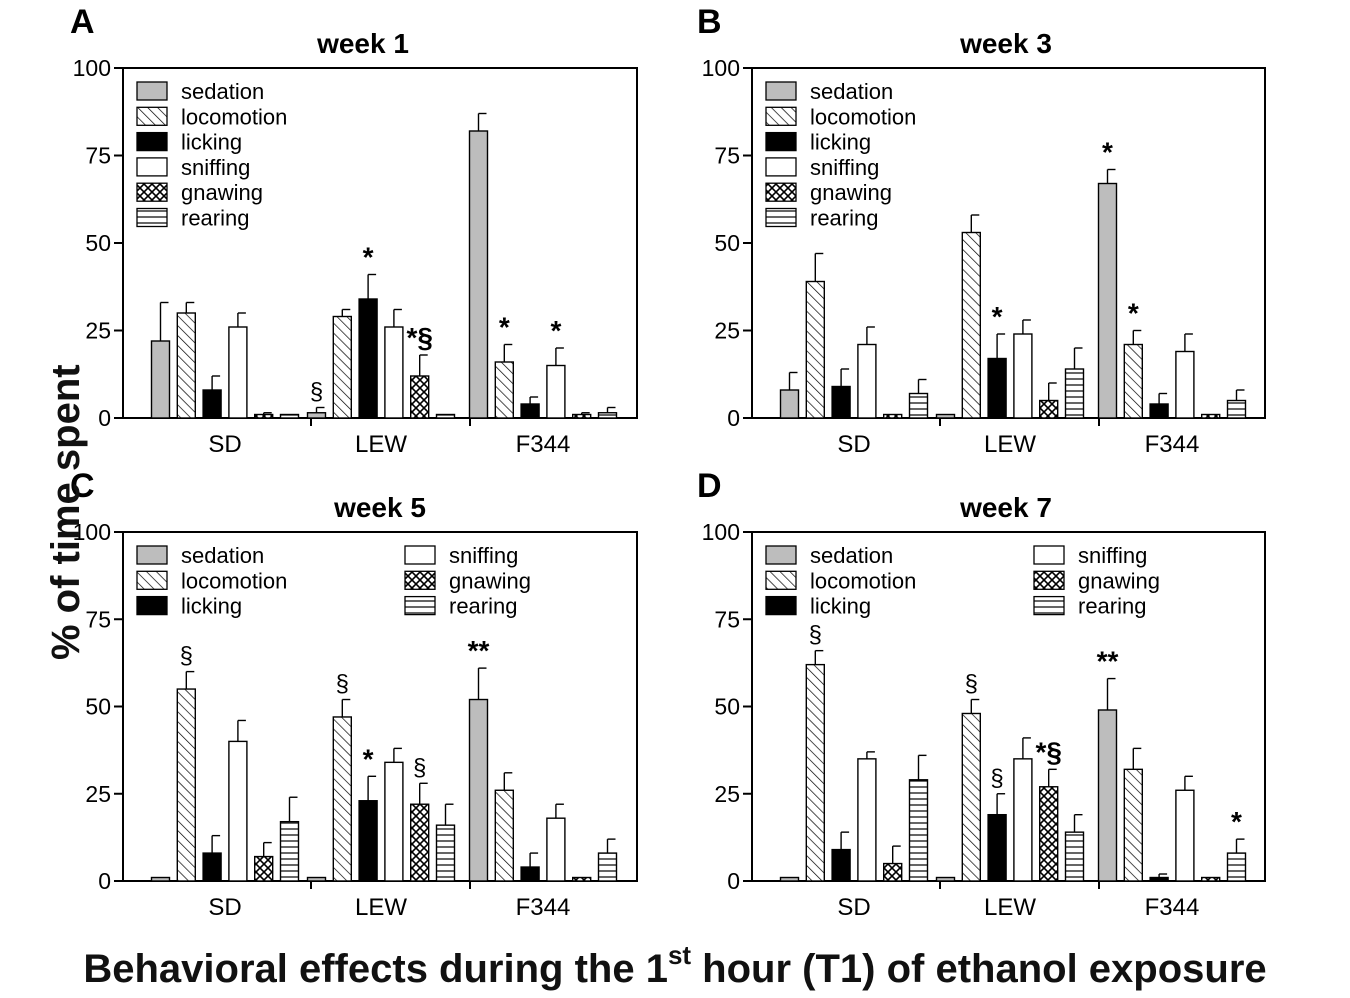 This screenshot has width=1350, height=998. I want to click on significance-mark: **, so click(1108, 661).